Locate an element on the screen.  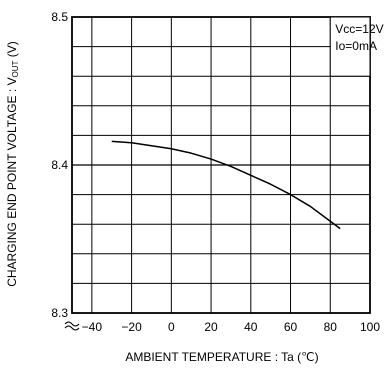
y-tick-label: 8.5 is located at coordinates (59, 17).